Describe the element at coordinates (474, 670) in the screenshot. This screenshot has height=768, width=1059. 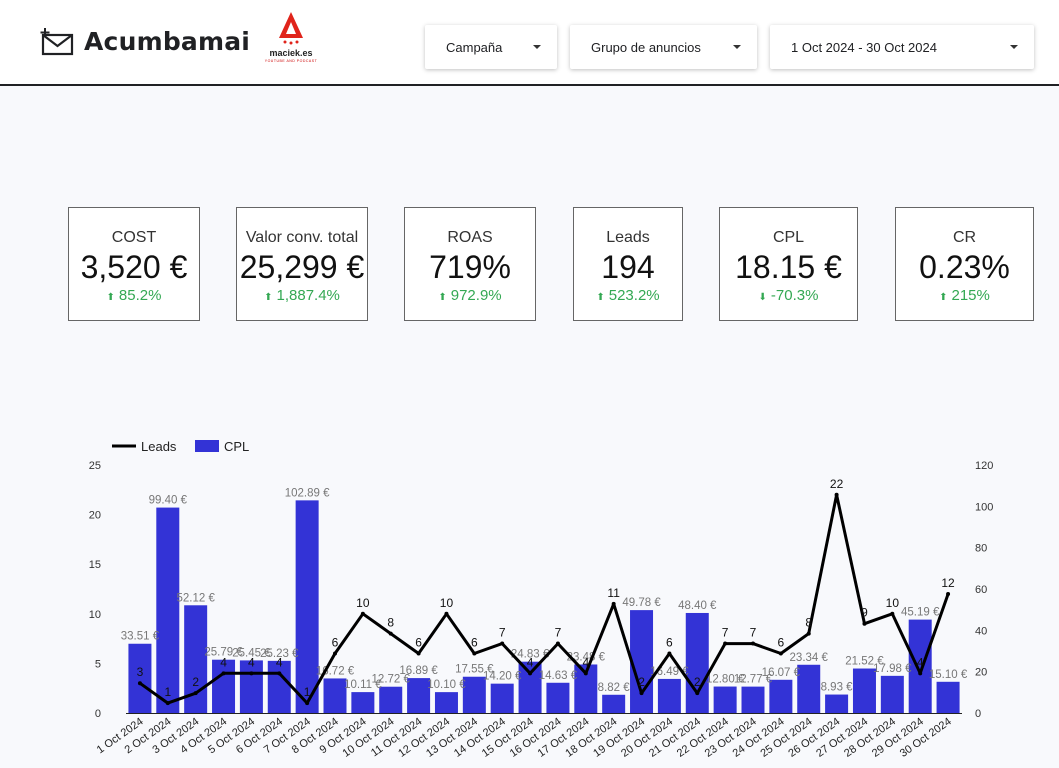
I see `cpl-bar-label: 17.55 €` at that location.